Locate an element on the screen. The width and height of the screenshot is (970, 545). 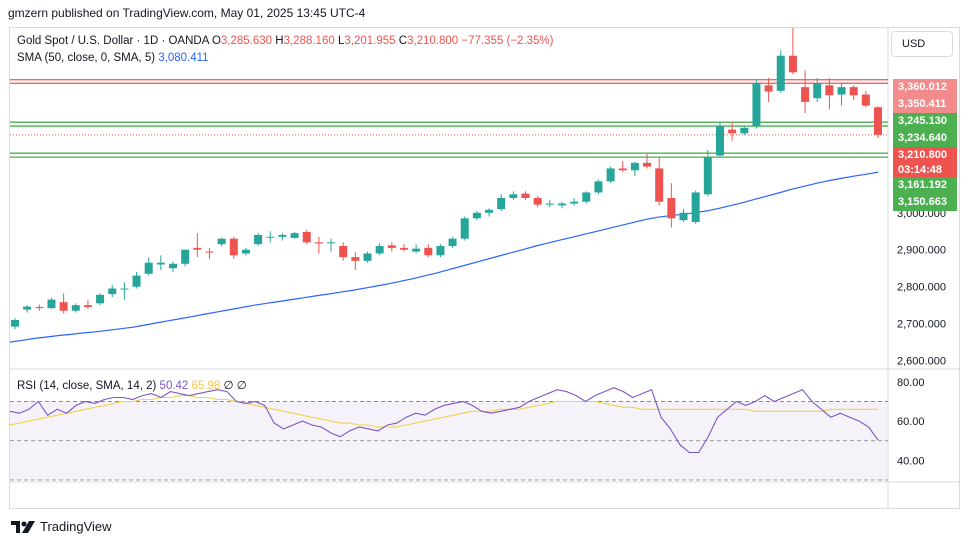
low-label: L is located at coordinates (341, 41).